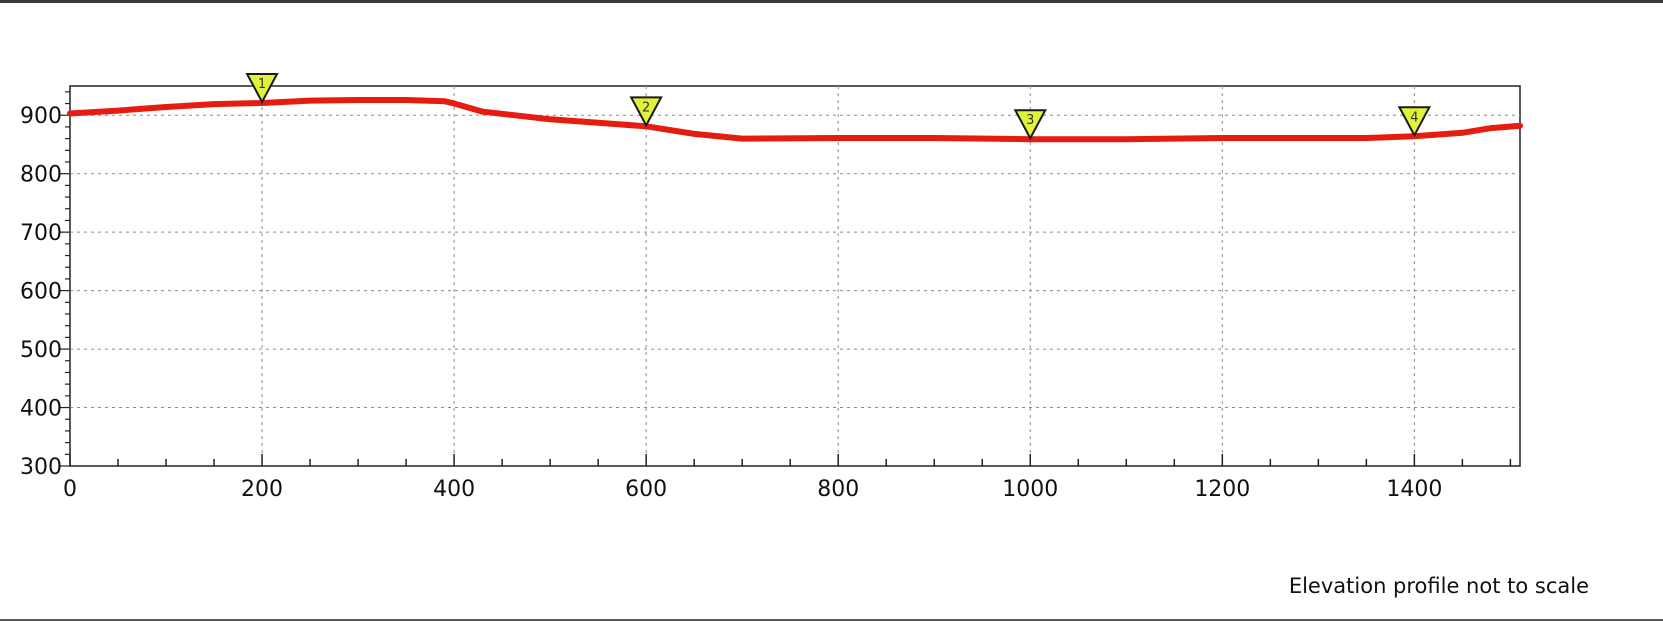 The width and height of the screenshot is (1663, 621). What do you see at coordinates (831, 620) in the screenshot?
I see `bottom-border` at bounding box center [831, 620].